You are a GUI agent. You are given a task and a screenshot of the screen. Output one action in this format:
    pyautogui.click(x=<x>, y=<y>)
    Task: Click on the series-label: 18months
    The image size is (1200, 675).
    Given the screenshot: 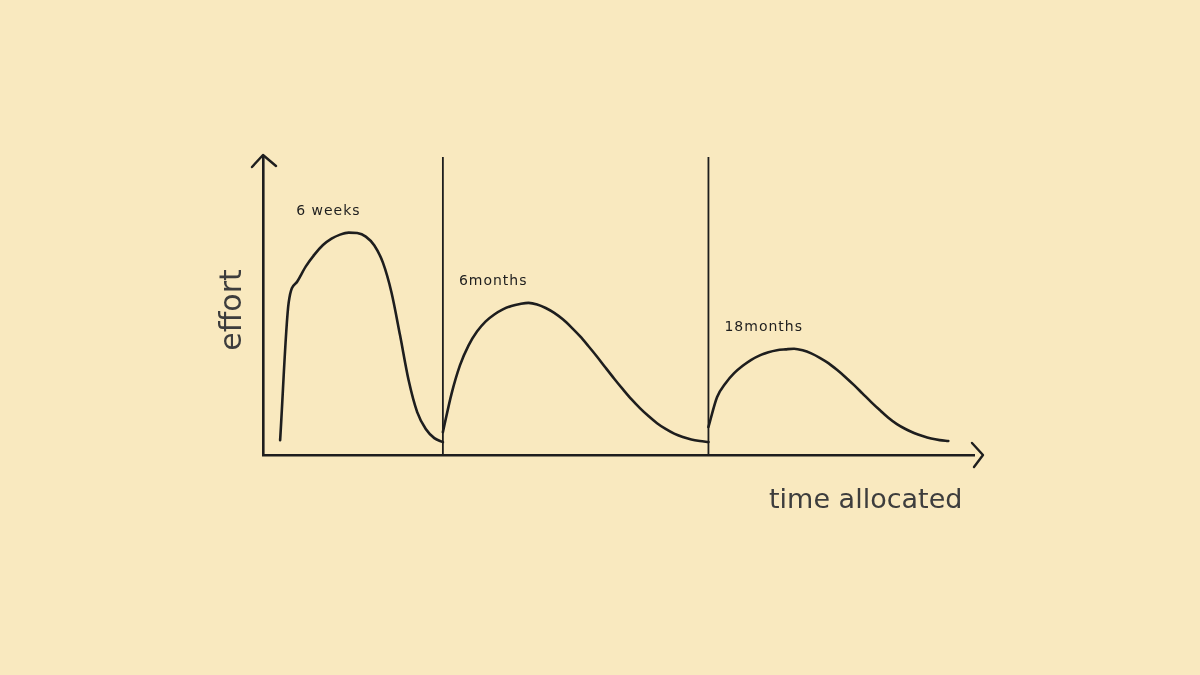 What is the action you would take?
    pyautogui.click(x=763, y=325)
    